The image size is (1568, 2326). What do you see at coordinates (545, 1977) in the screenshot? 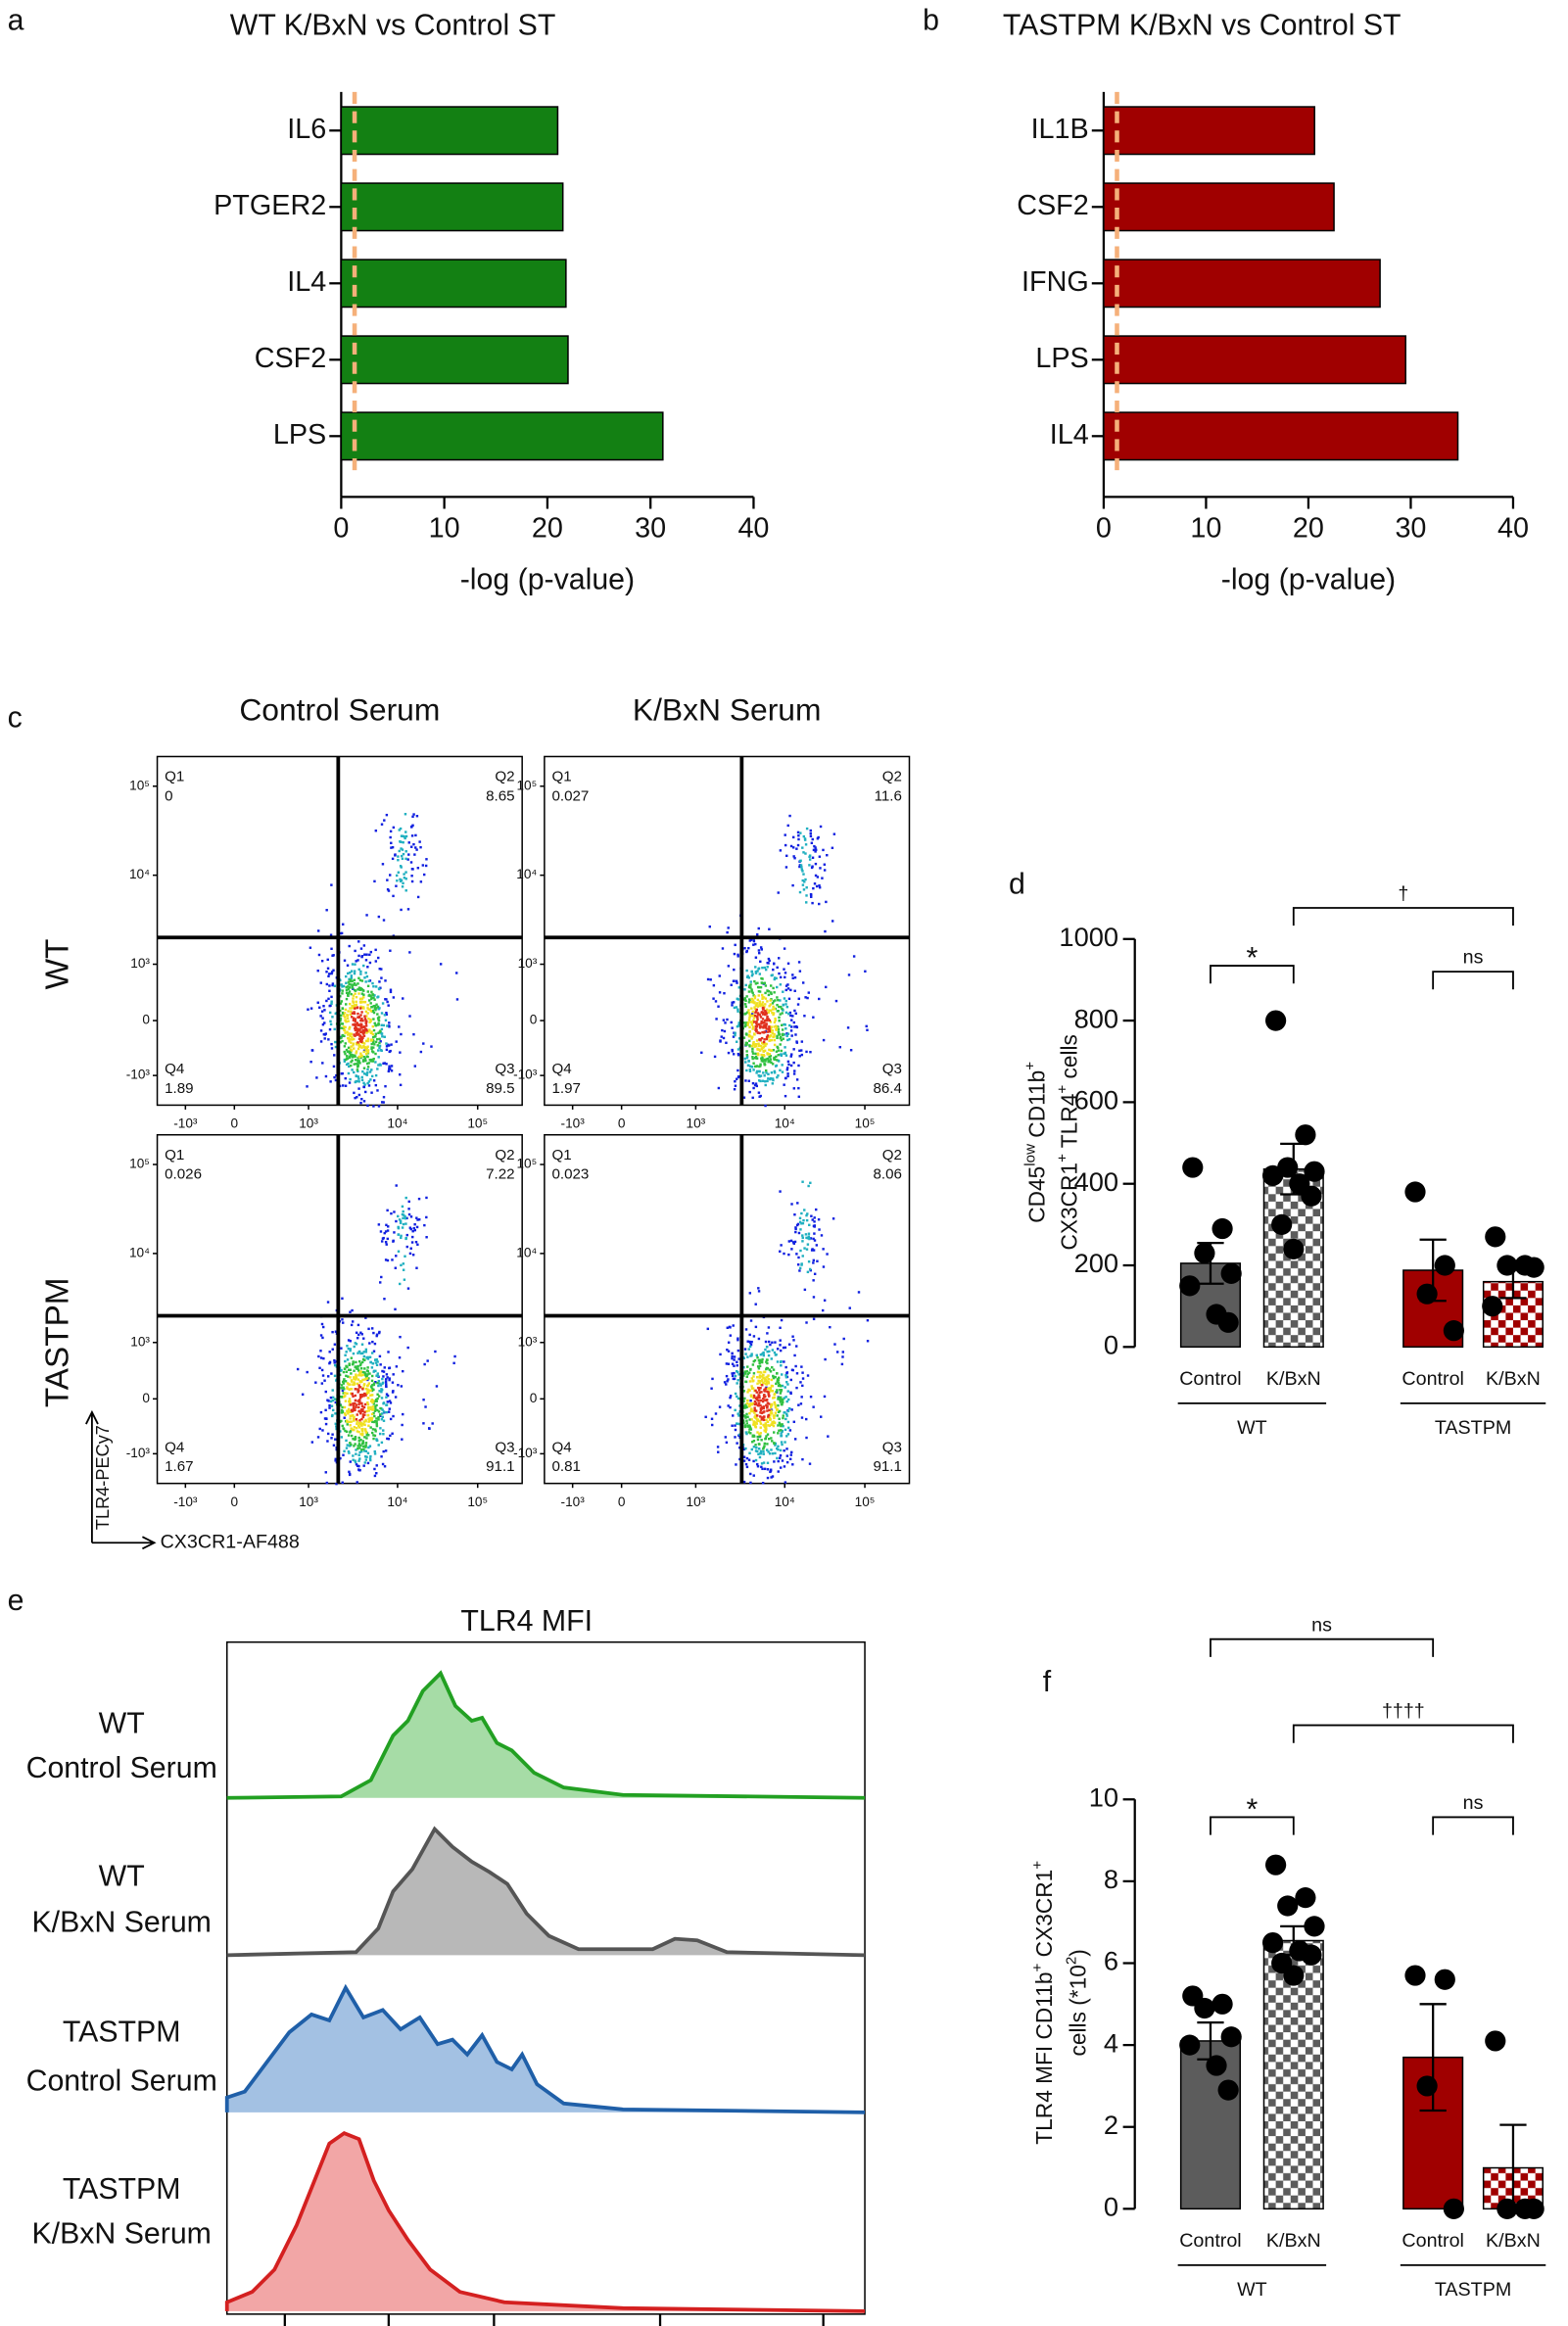
I see `histogram-curves` at bounding box center [545, 1977].